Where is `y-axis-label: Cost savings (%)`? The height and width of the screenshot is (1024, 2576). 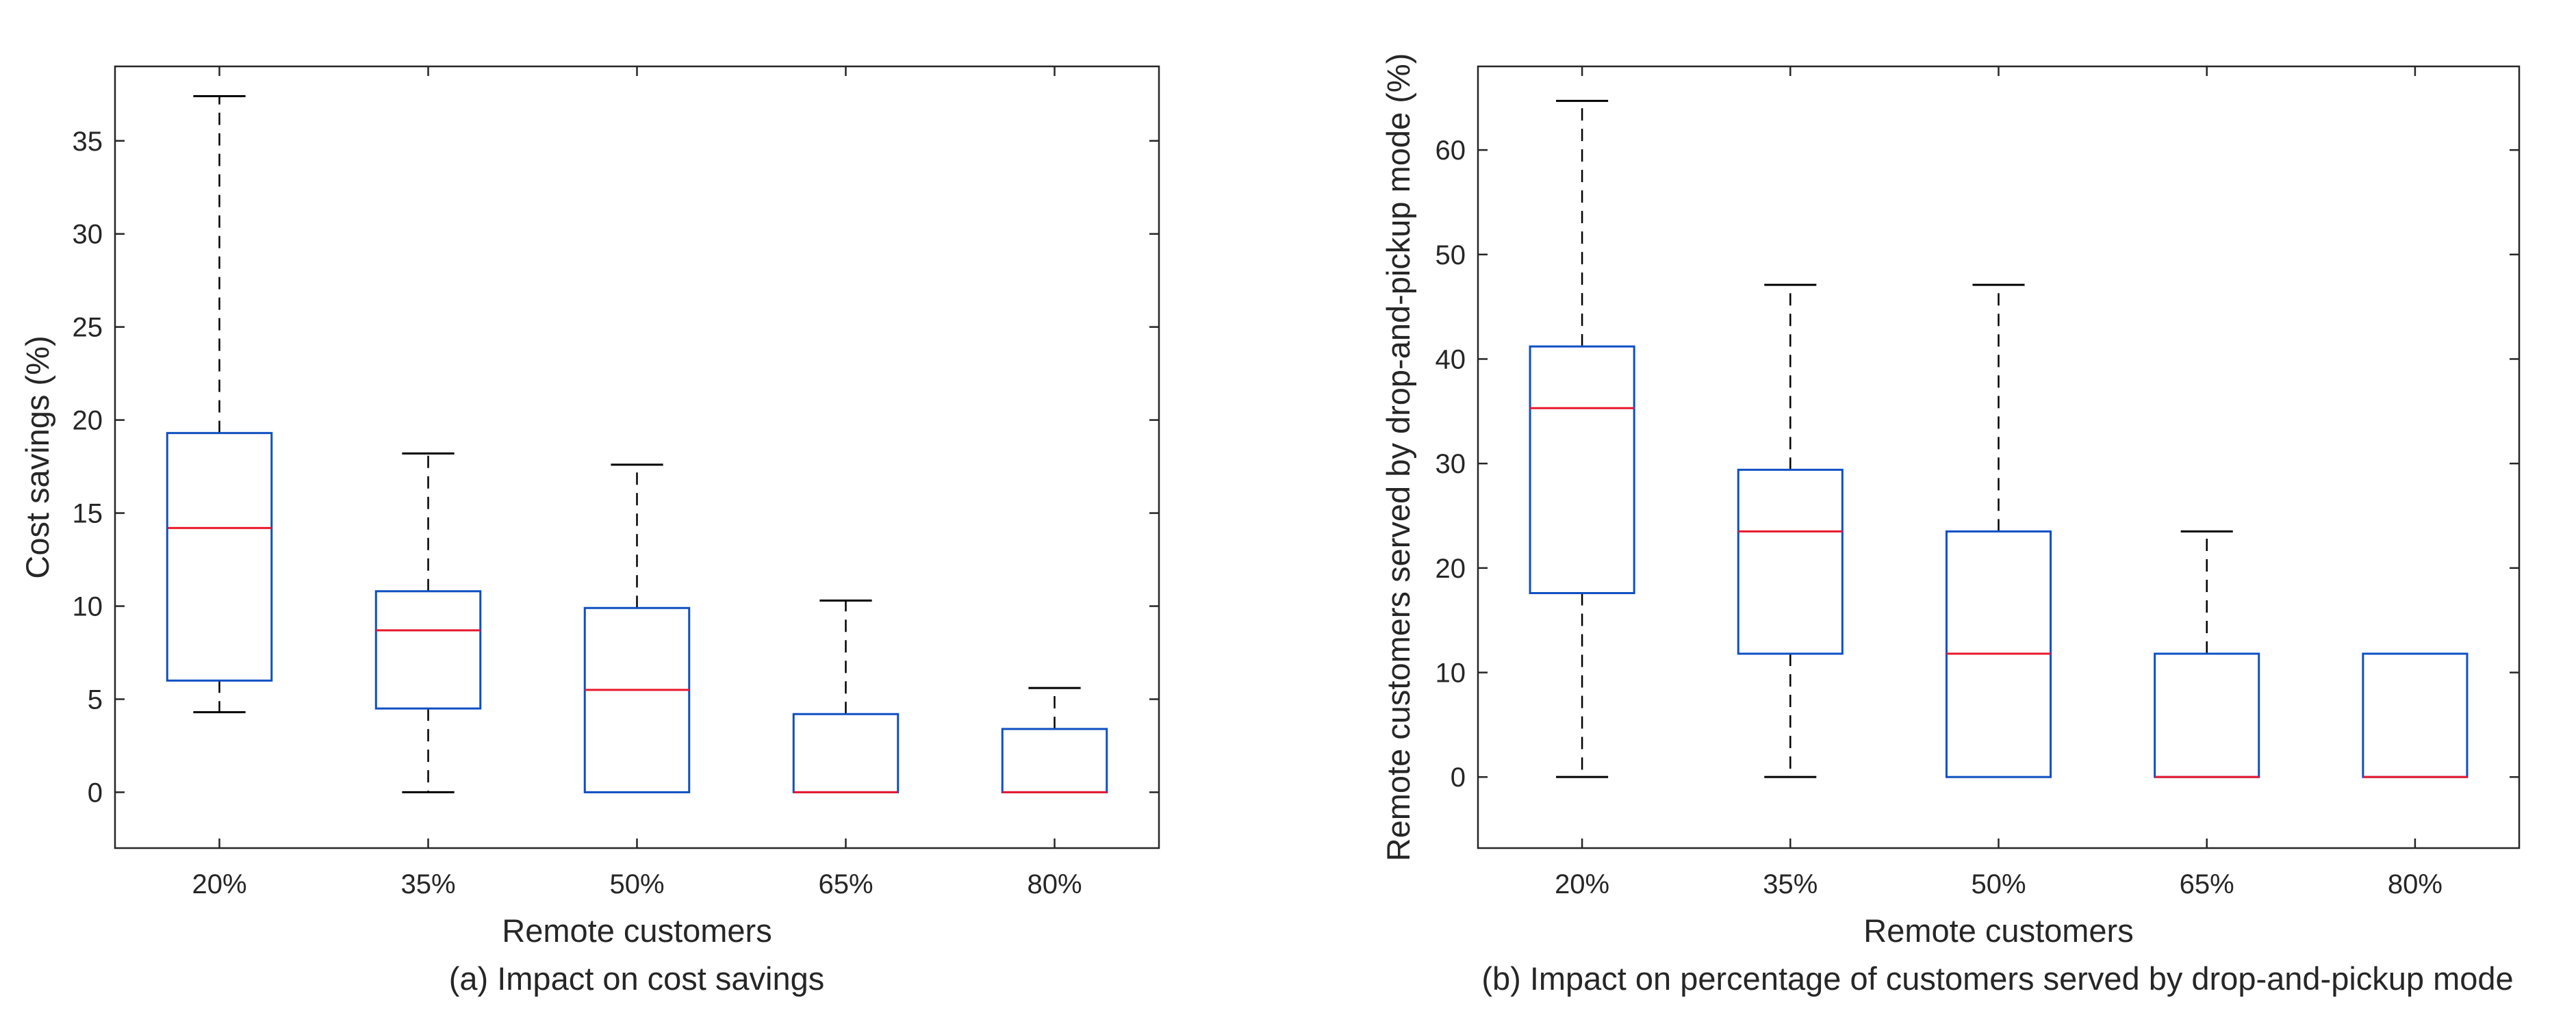 y-axis-label: Cost savings (%) is located at coordinates (37, 456).